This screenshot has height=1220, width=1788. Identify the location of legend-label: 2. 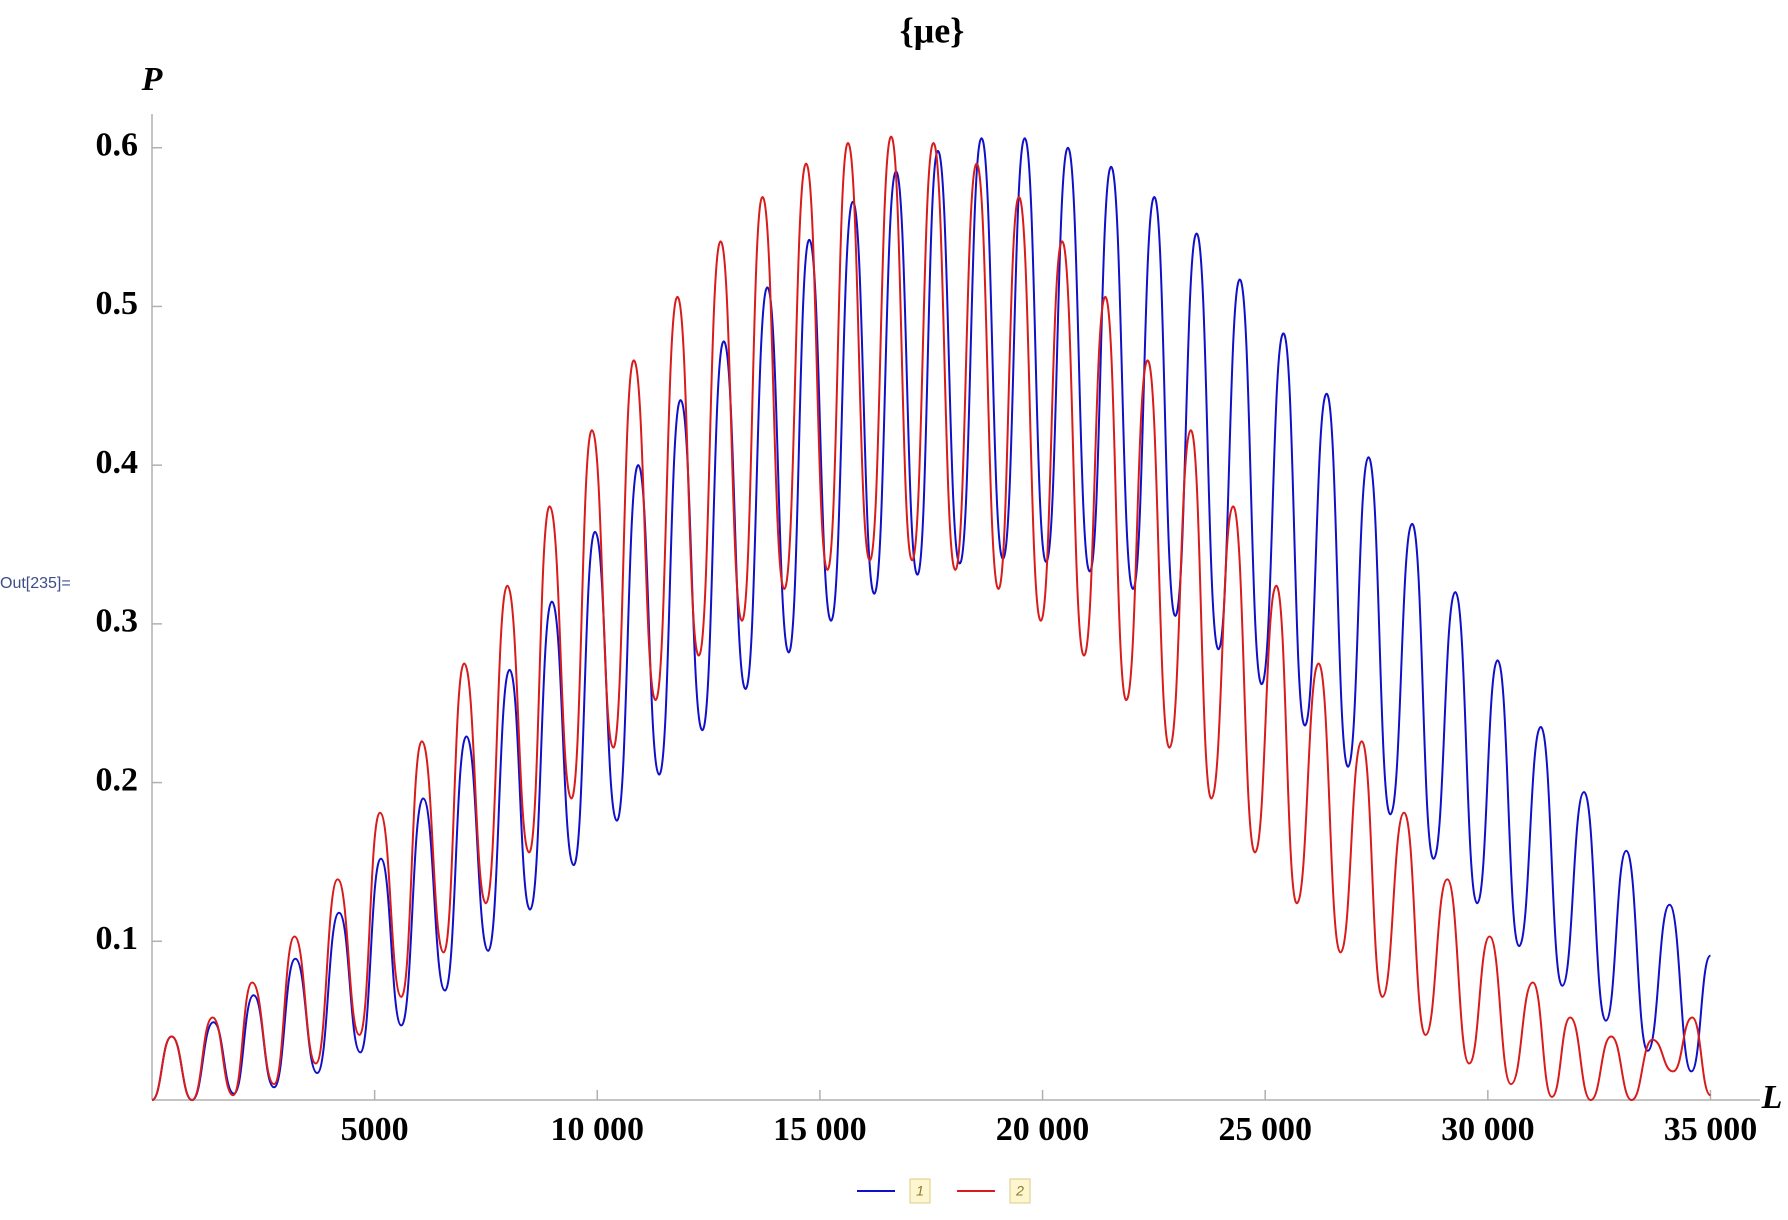
(1019, 1191).